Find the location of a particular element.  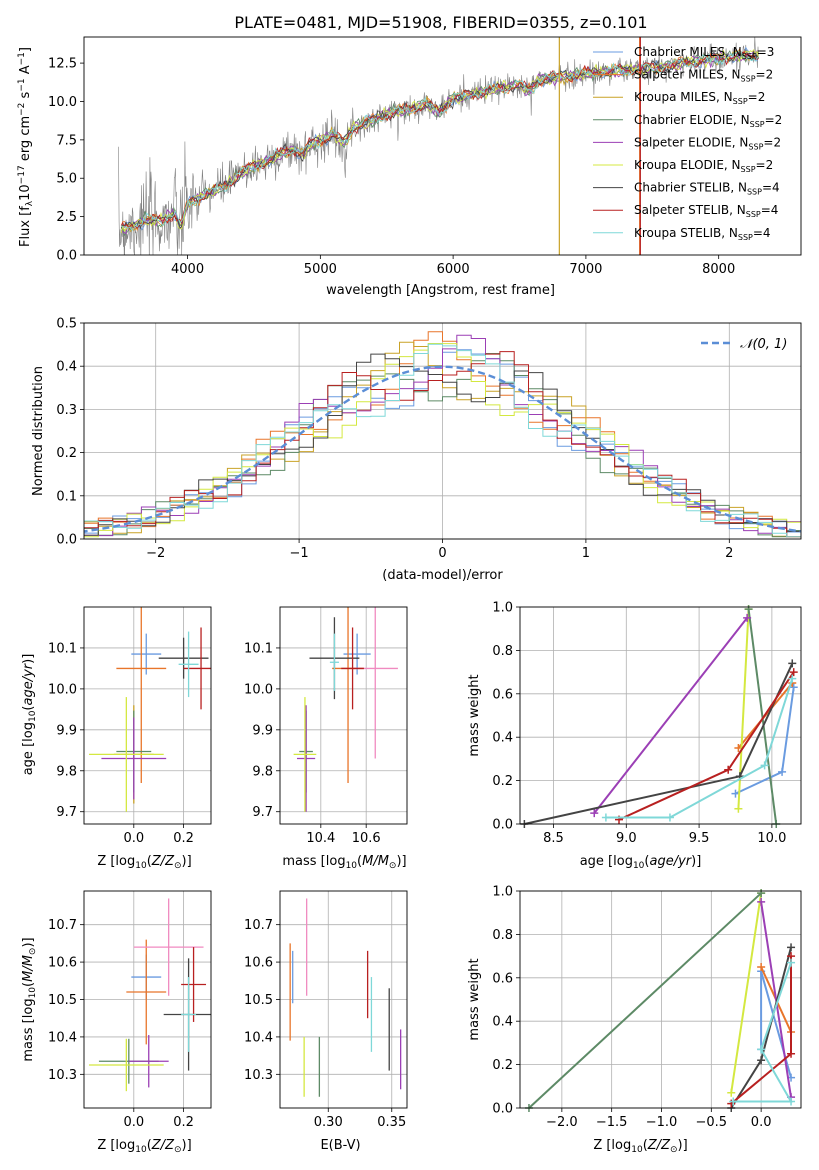

legend-label-text: Salpeter ELODIE, N is located at coordinates (691, 142).